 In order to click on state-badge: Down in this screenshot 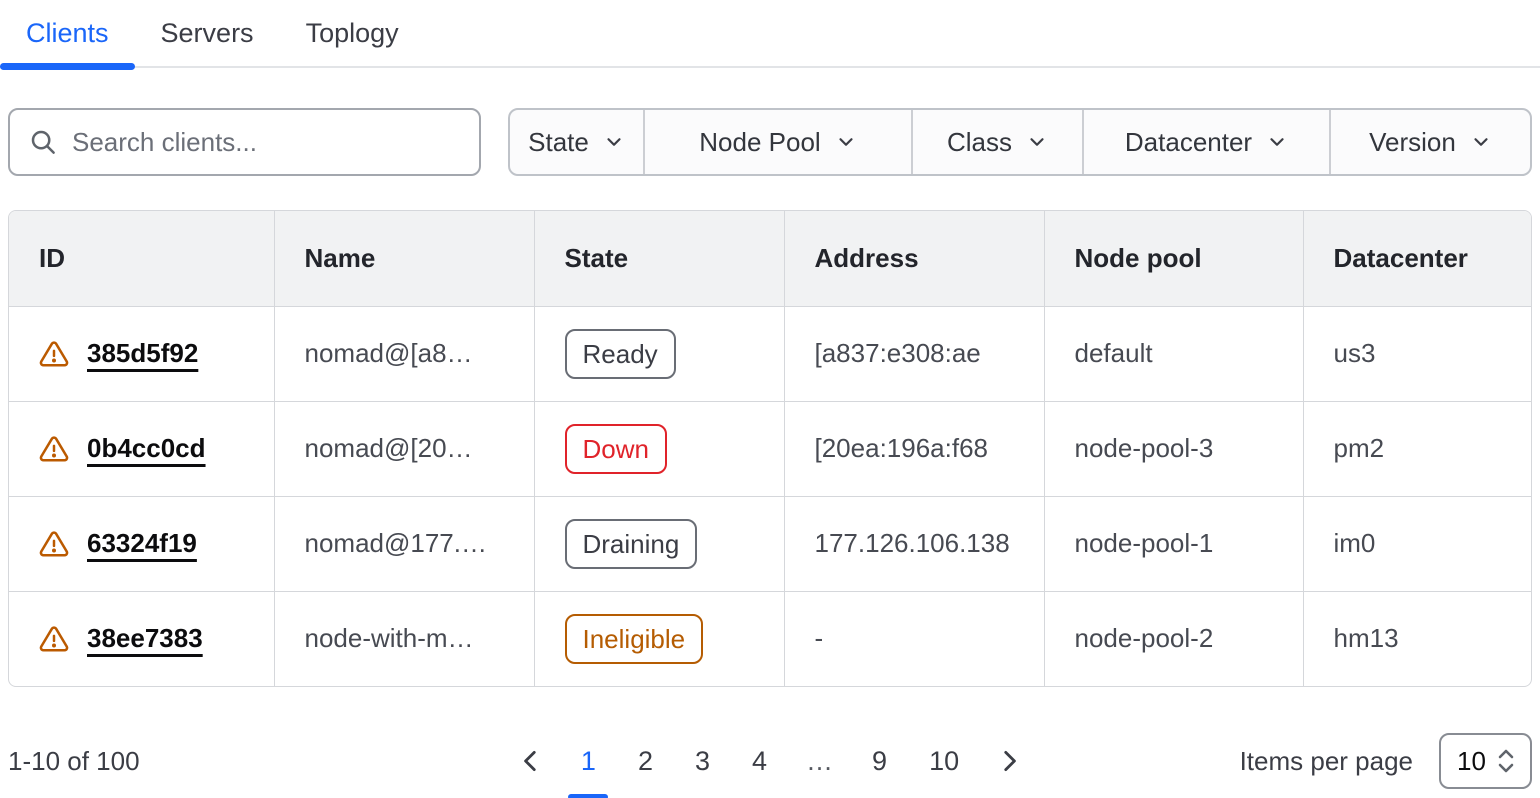, I will do `click(615, 448)`.